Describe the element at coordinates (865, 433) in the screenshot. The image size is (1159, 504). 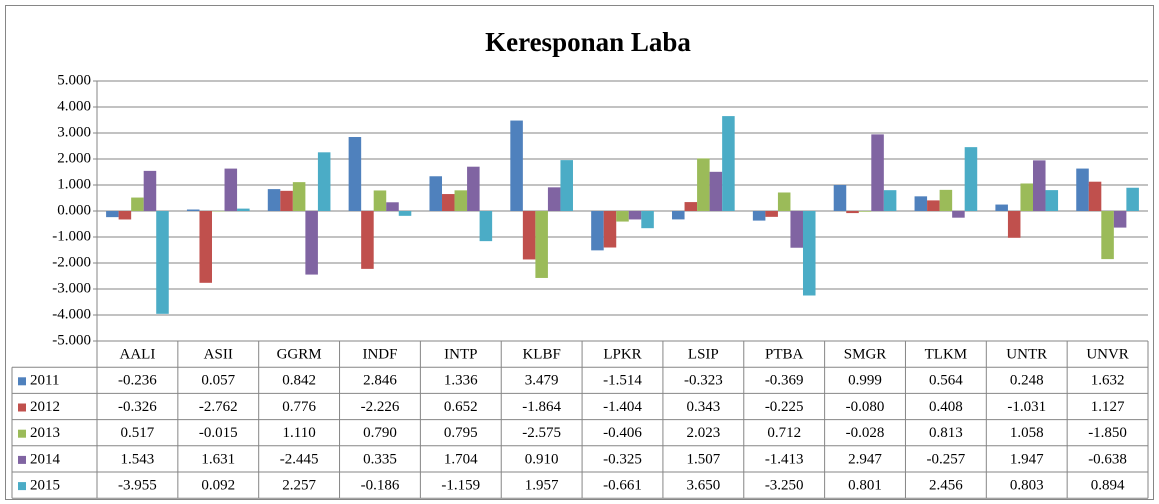
I see `table-value: -0.028` at that location.